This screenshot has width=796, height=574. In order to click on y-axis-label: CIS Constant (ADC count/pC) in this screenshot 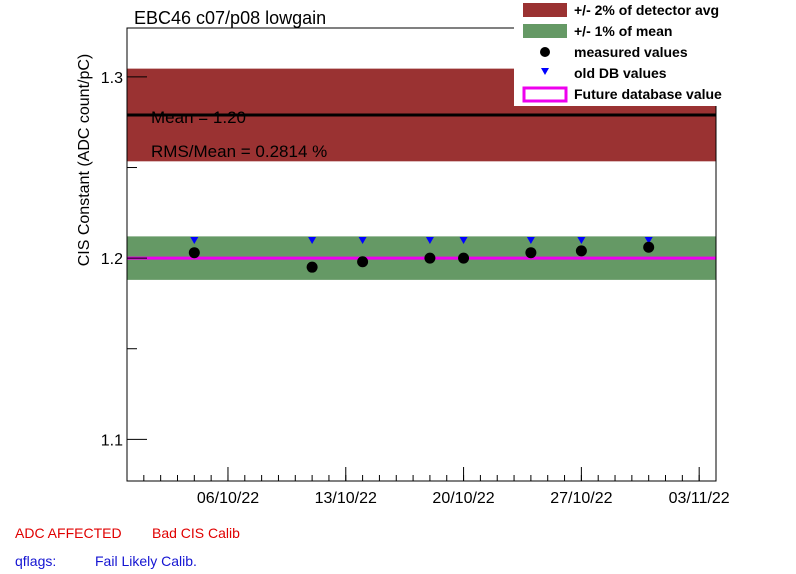, I will do `click(84, 160)`.